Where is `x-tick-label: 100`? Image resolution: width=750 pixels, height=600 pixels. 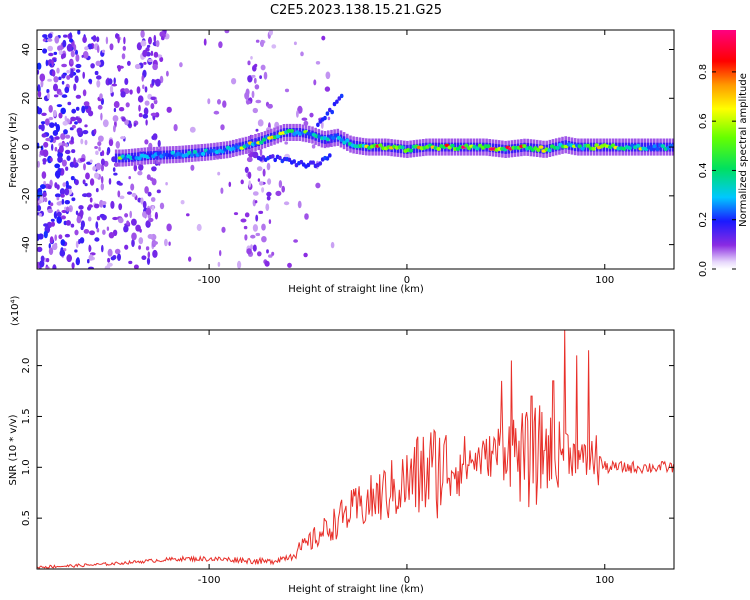 x-tick-label: 100 is located at coordinates (604, 580).